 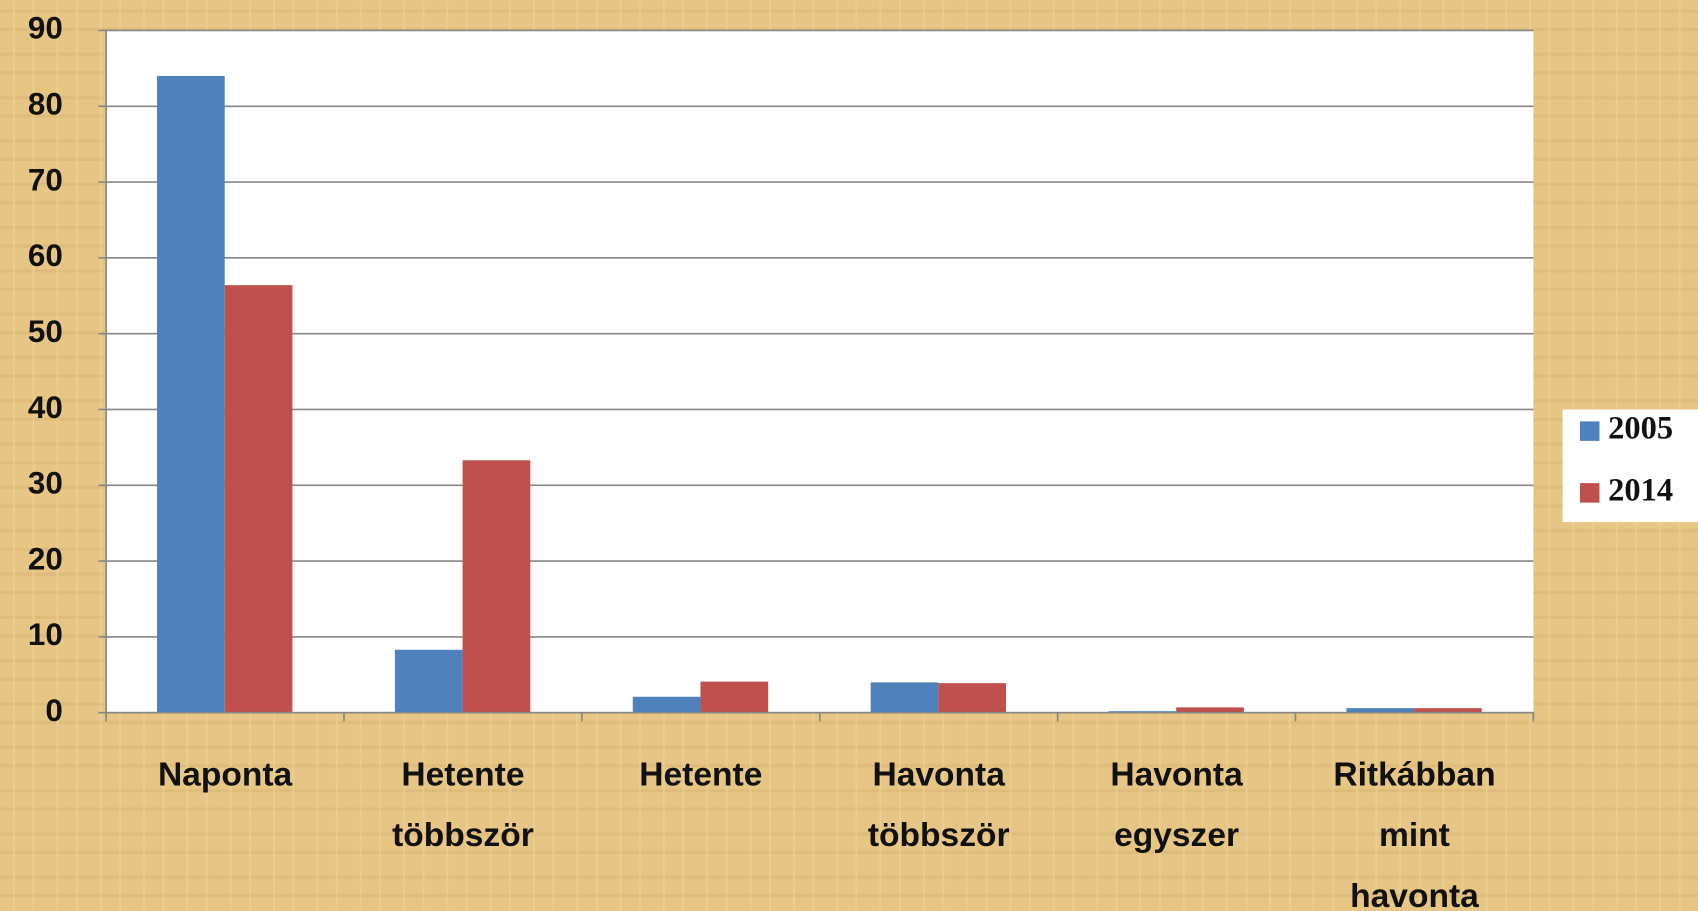 What do you see at coordinates (939, 805) in the screenshot?
I see `x-tick-label: Havonta többször` at bounding box center [939, 805].